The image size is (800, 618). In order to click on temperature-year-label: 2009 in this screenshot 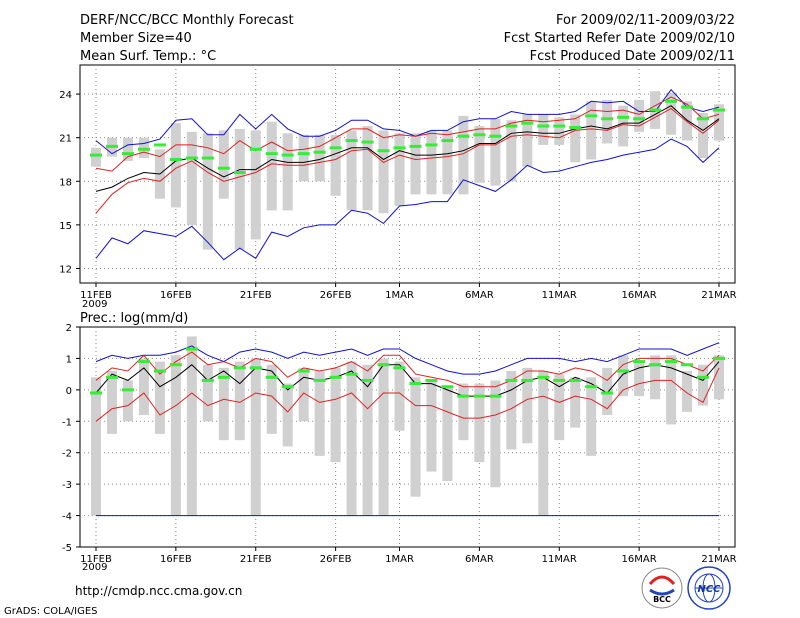, I will do `click(94, 304)`.